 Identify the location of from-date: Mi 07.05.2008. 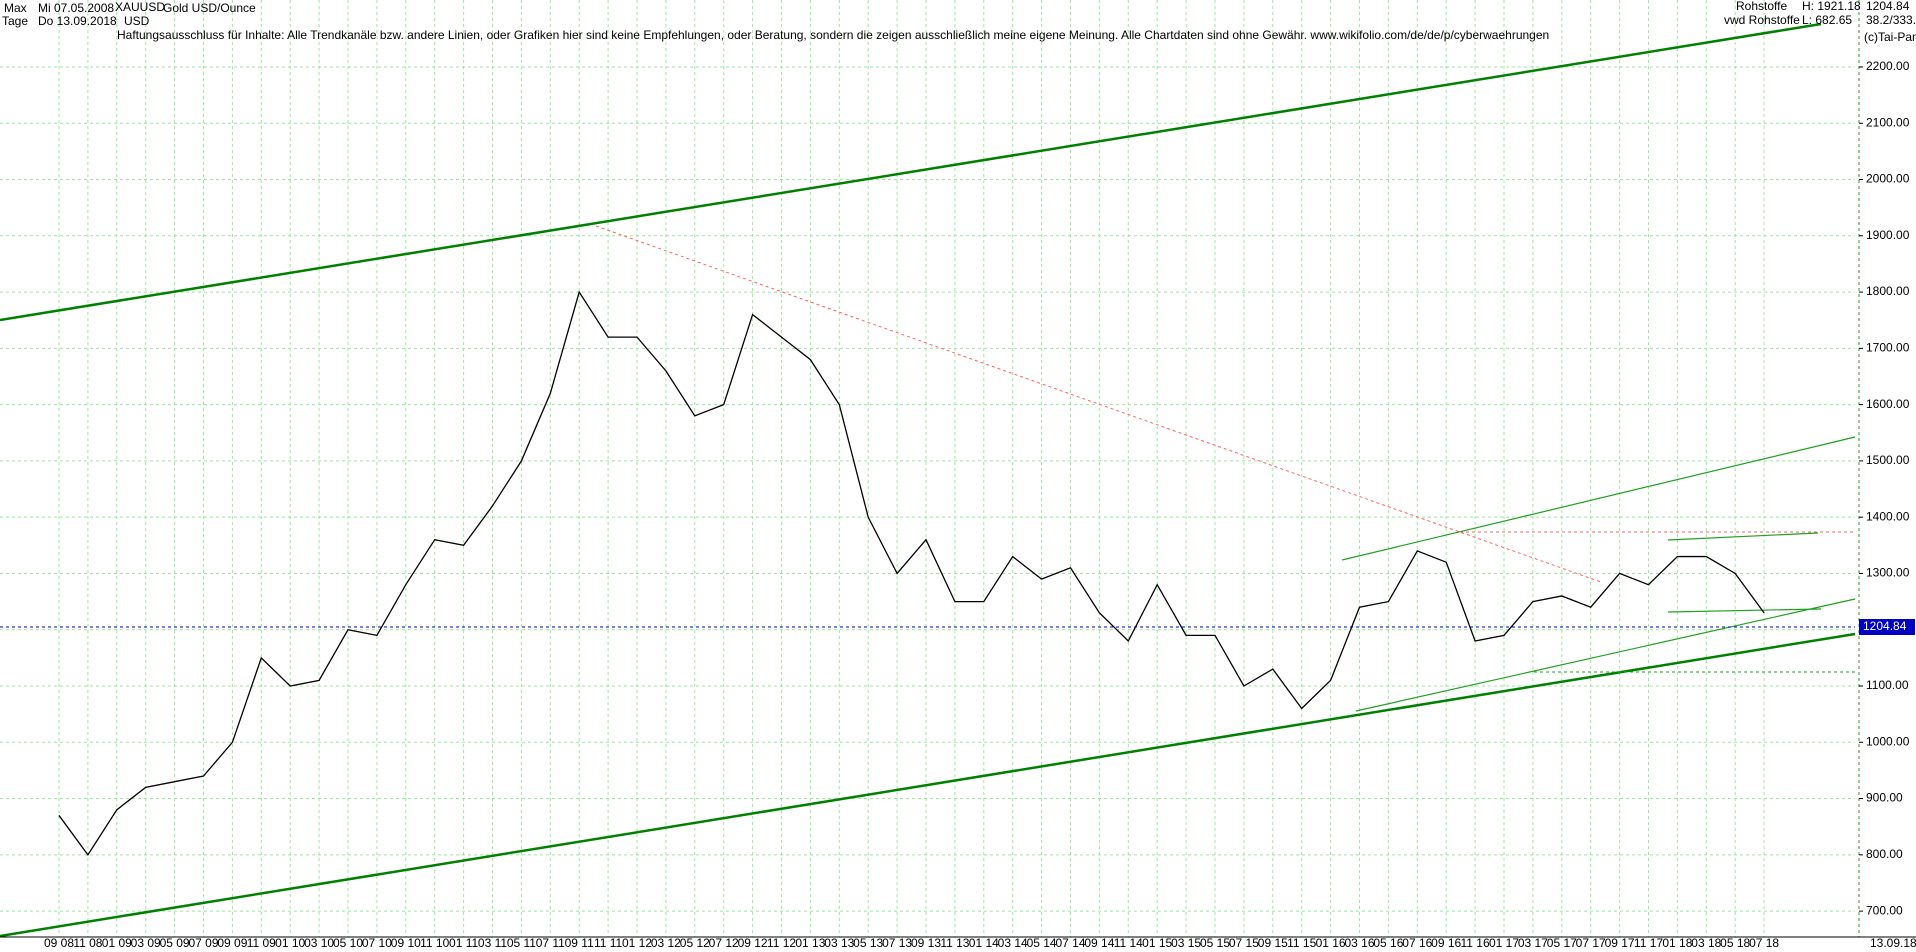
(76, 8).